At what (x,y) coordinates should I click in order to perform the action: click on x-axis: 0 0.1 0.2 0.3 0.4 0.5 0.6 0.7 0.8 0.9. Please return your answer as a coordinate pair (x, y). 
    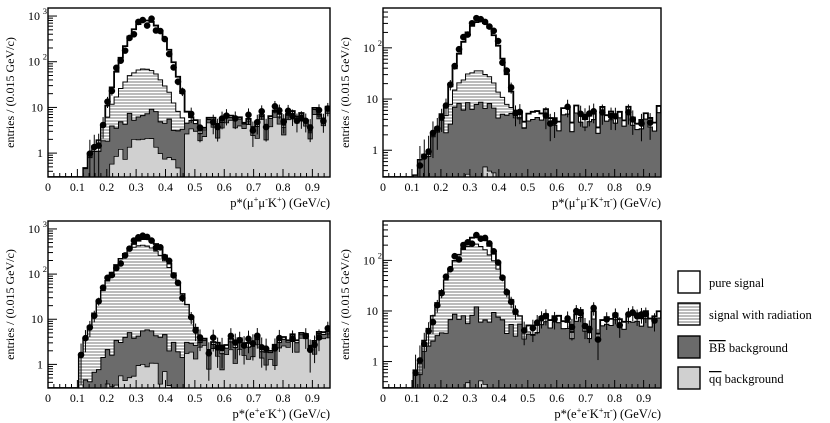
    Looking at the image, I should click on (521, 181).